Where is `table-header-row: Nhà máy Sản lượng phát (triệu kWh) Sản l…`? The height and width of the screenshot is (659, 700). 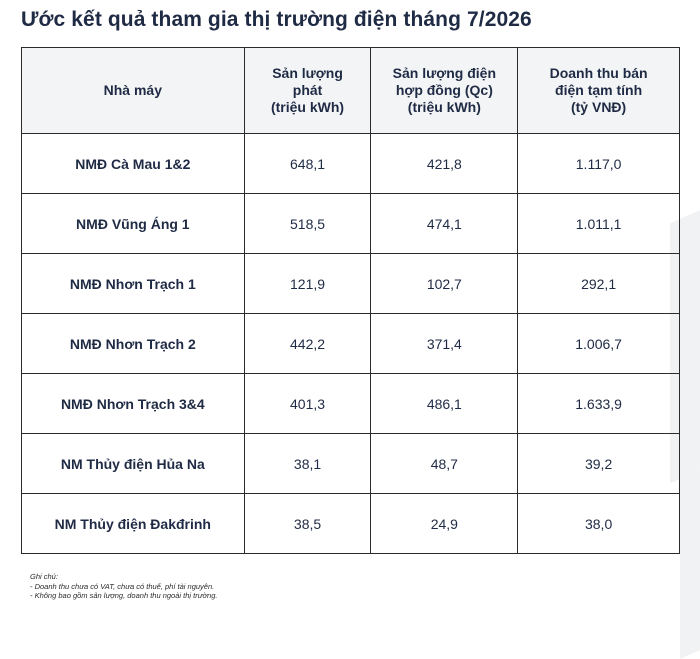
table-header-row: Nhà máy Sản lượng phát (triệu kWh) Sản l… is located at coordinates (350, 90).